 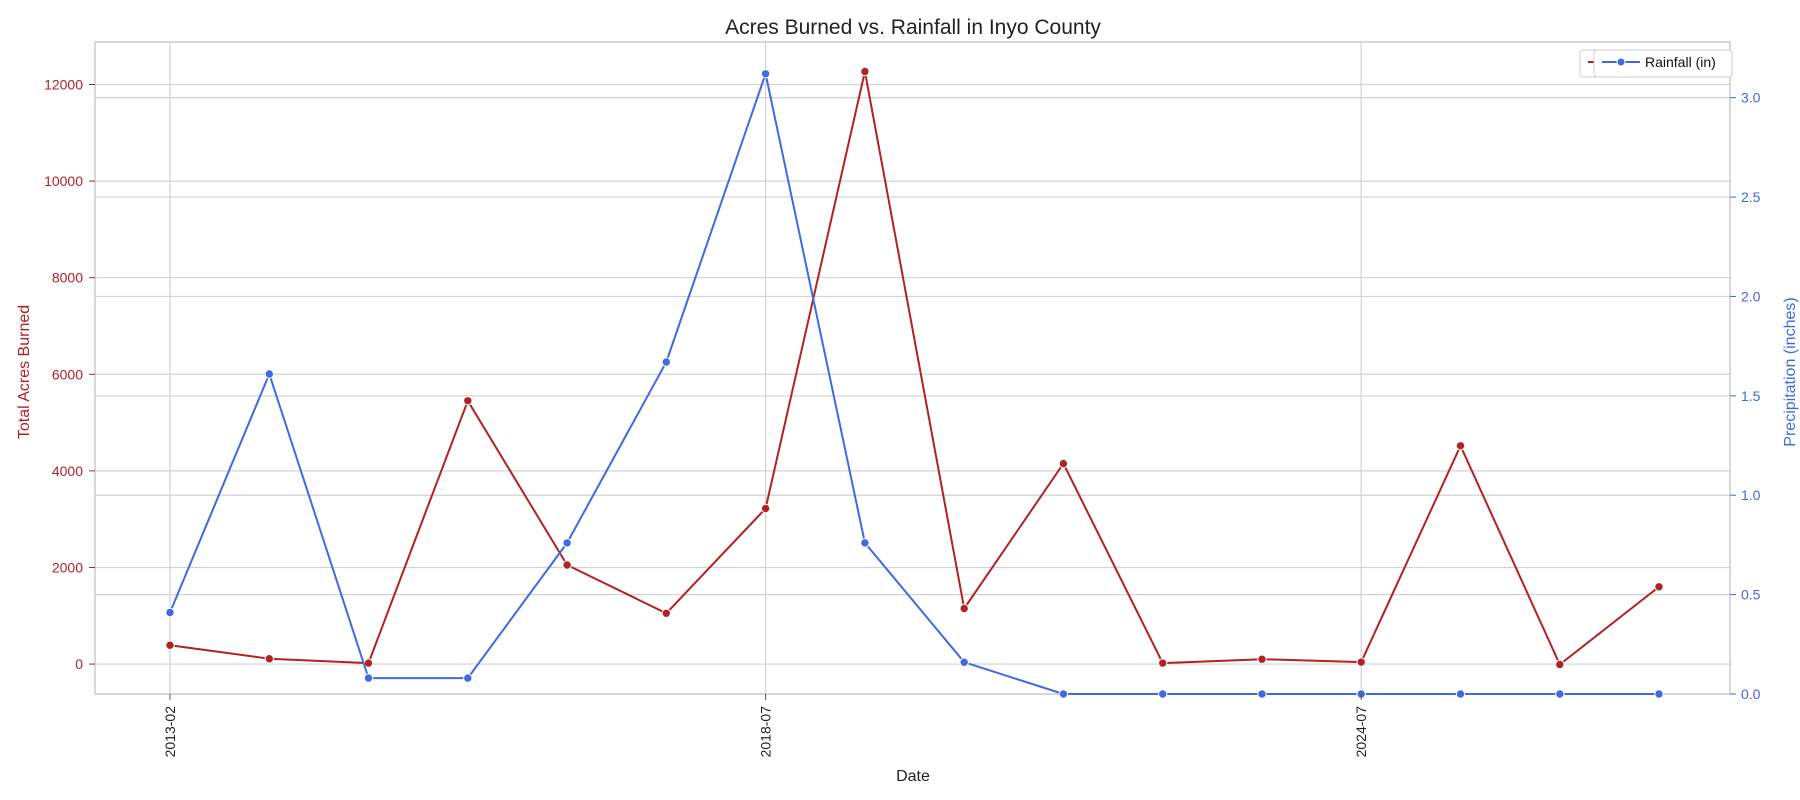 I want to click on y-right-tick-label: 0.5, so click(x=1751, y=595).